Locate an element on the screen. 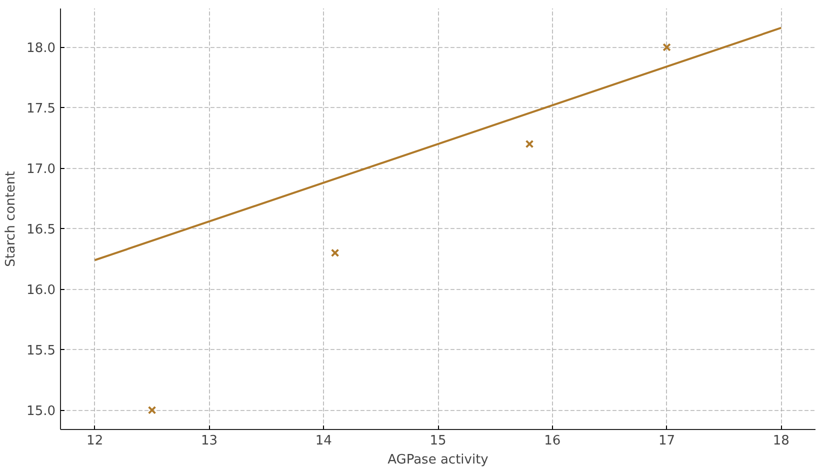  y-axis-title: Starch content is located at coordinates (11, 219).